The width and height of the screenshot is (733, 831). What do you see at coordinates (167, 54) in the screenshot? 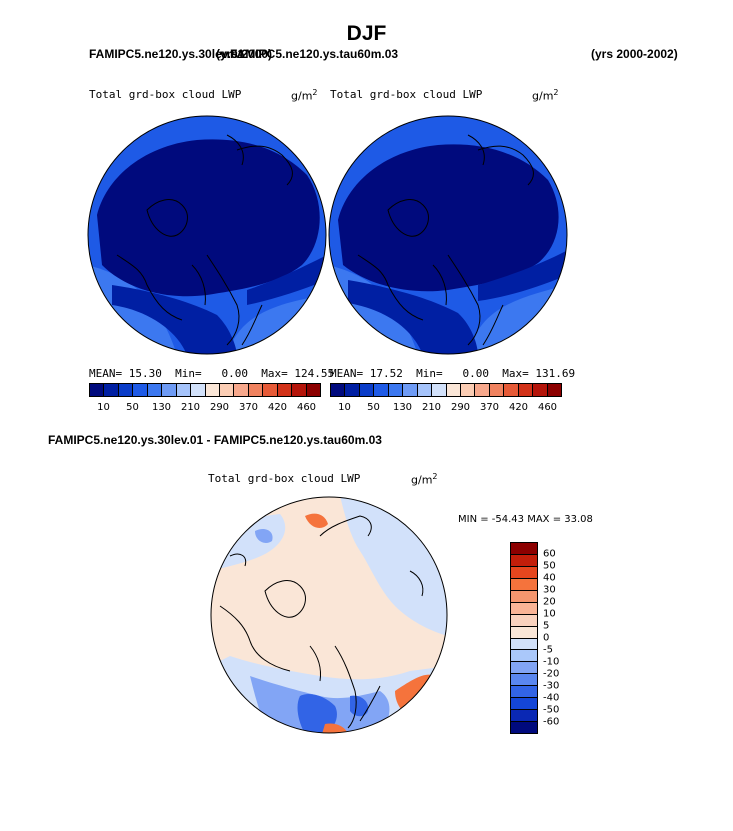
I see `left-case-name: FAMIPC5.ne120.ys.30lev.01` at bounding box center [167, 54].